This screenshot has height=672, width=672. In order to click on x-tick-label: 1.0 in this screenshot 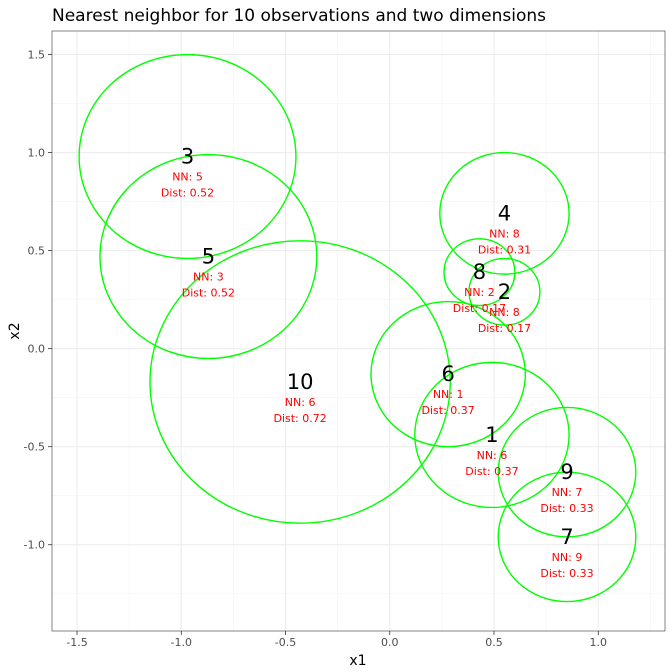, I will do `click(599, 642)`.